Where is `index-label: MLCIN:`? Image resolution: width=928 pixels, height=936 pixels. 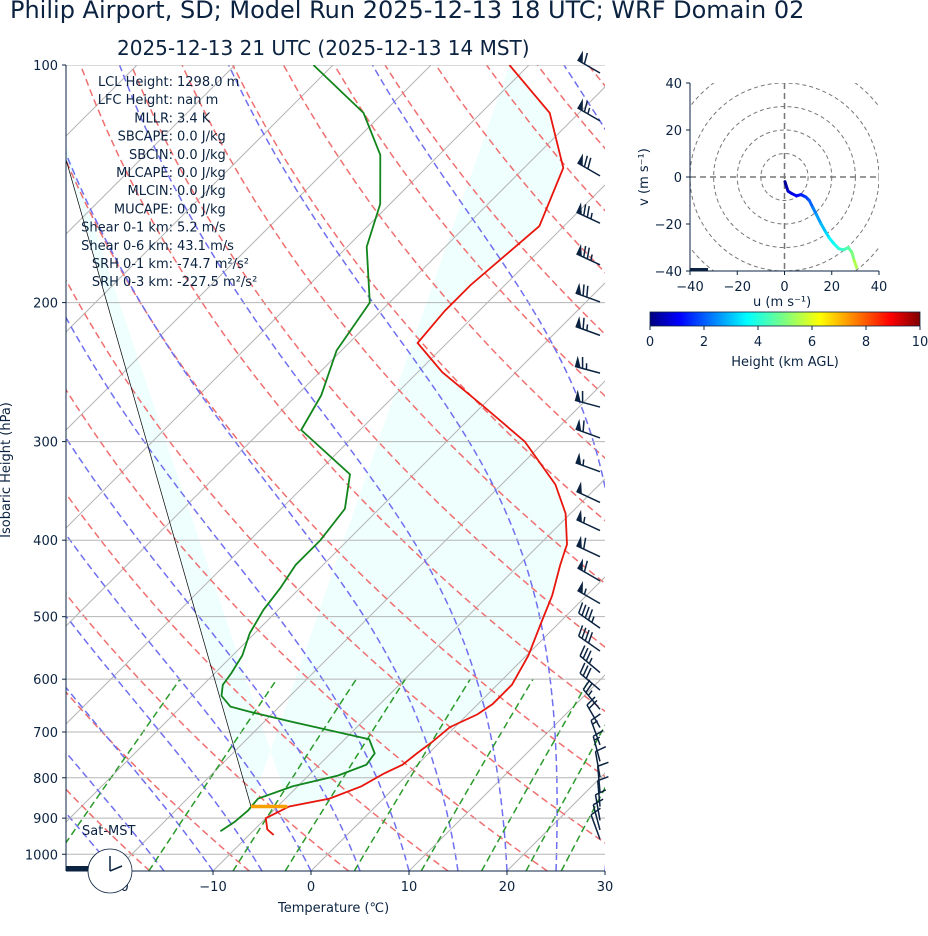
index-label: MLCIN: is located at coordinates (150, 191).